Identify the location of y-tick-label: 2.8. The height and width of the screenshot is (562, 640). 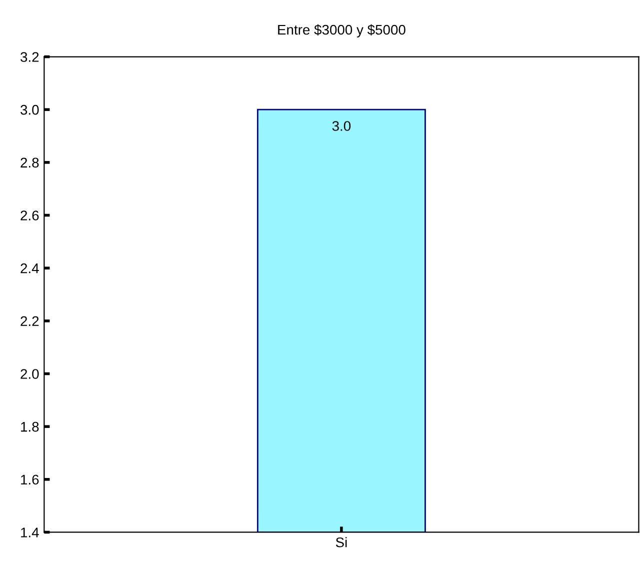
(29, 163).